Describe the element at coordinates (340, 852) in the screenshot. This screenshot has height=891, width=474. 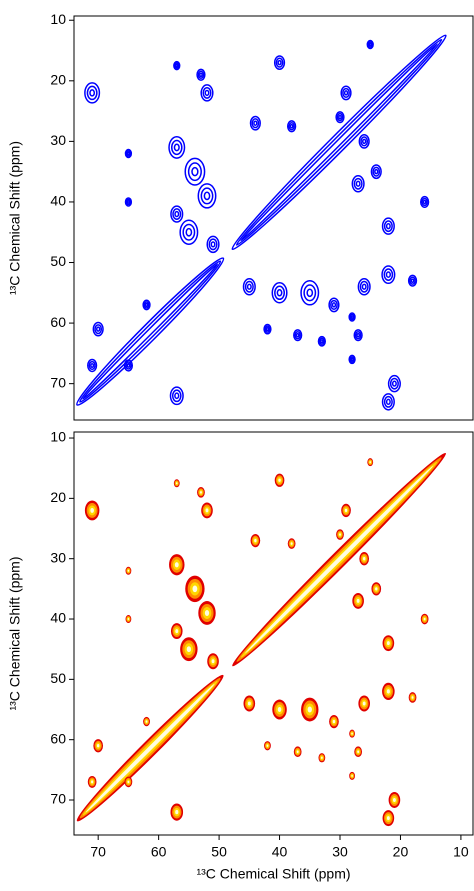
I see `x-tick-label: 30` at that location.